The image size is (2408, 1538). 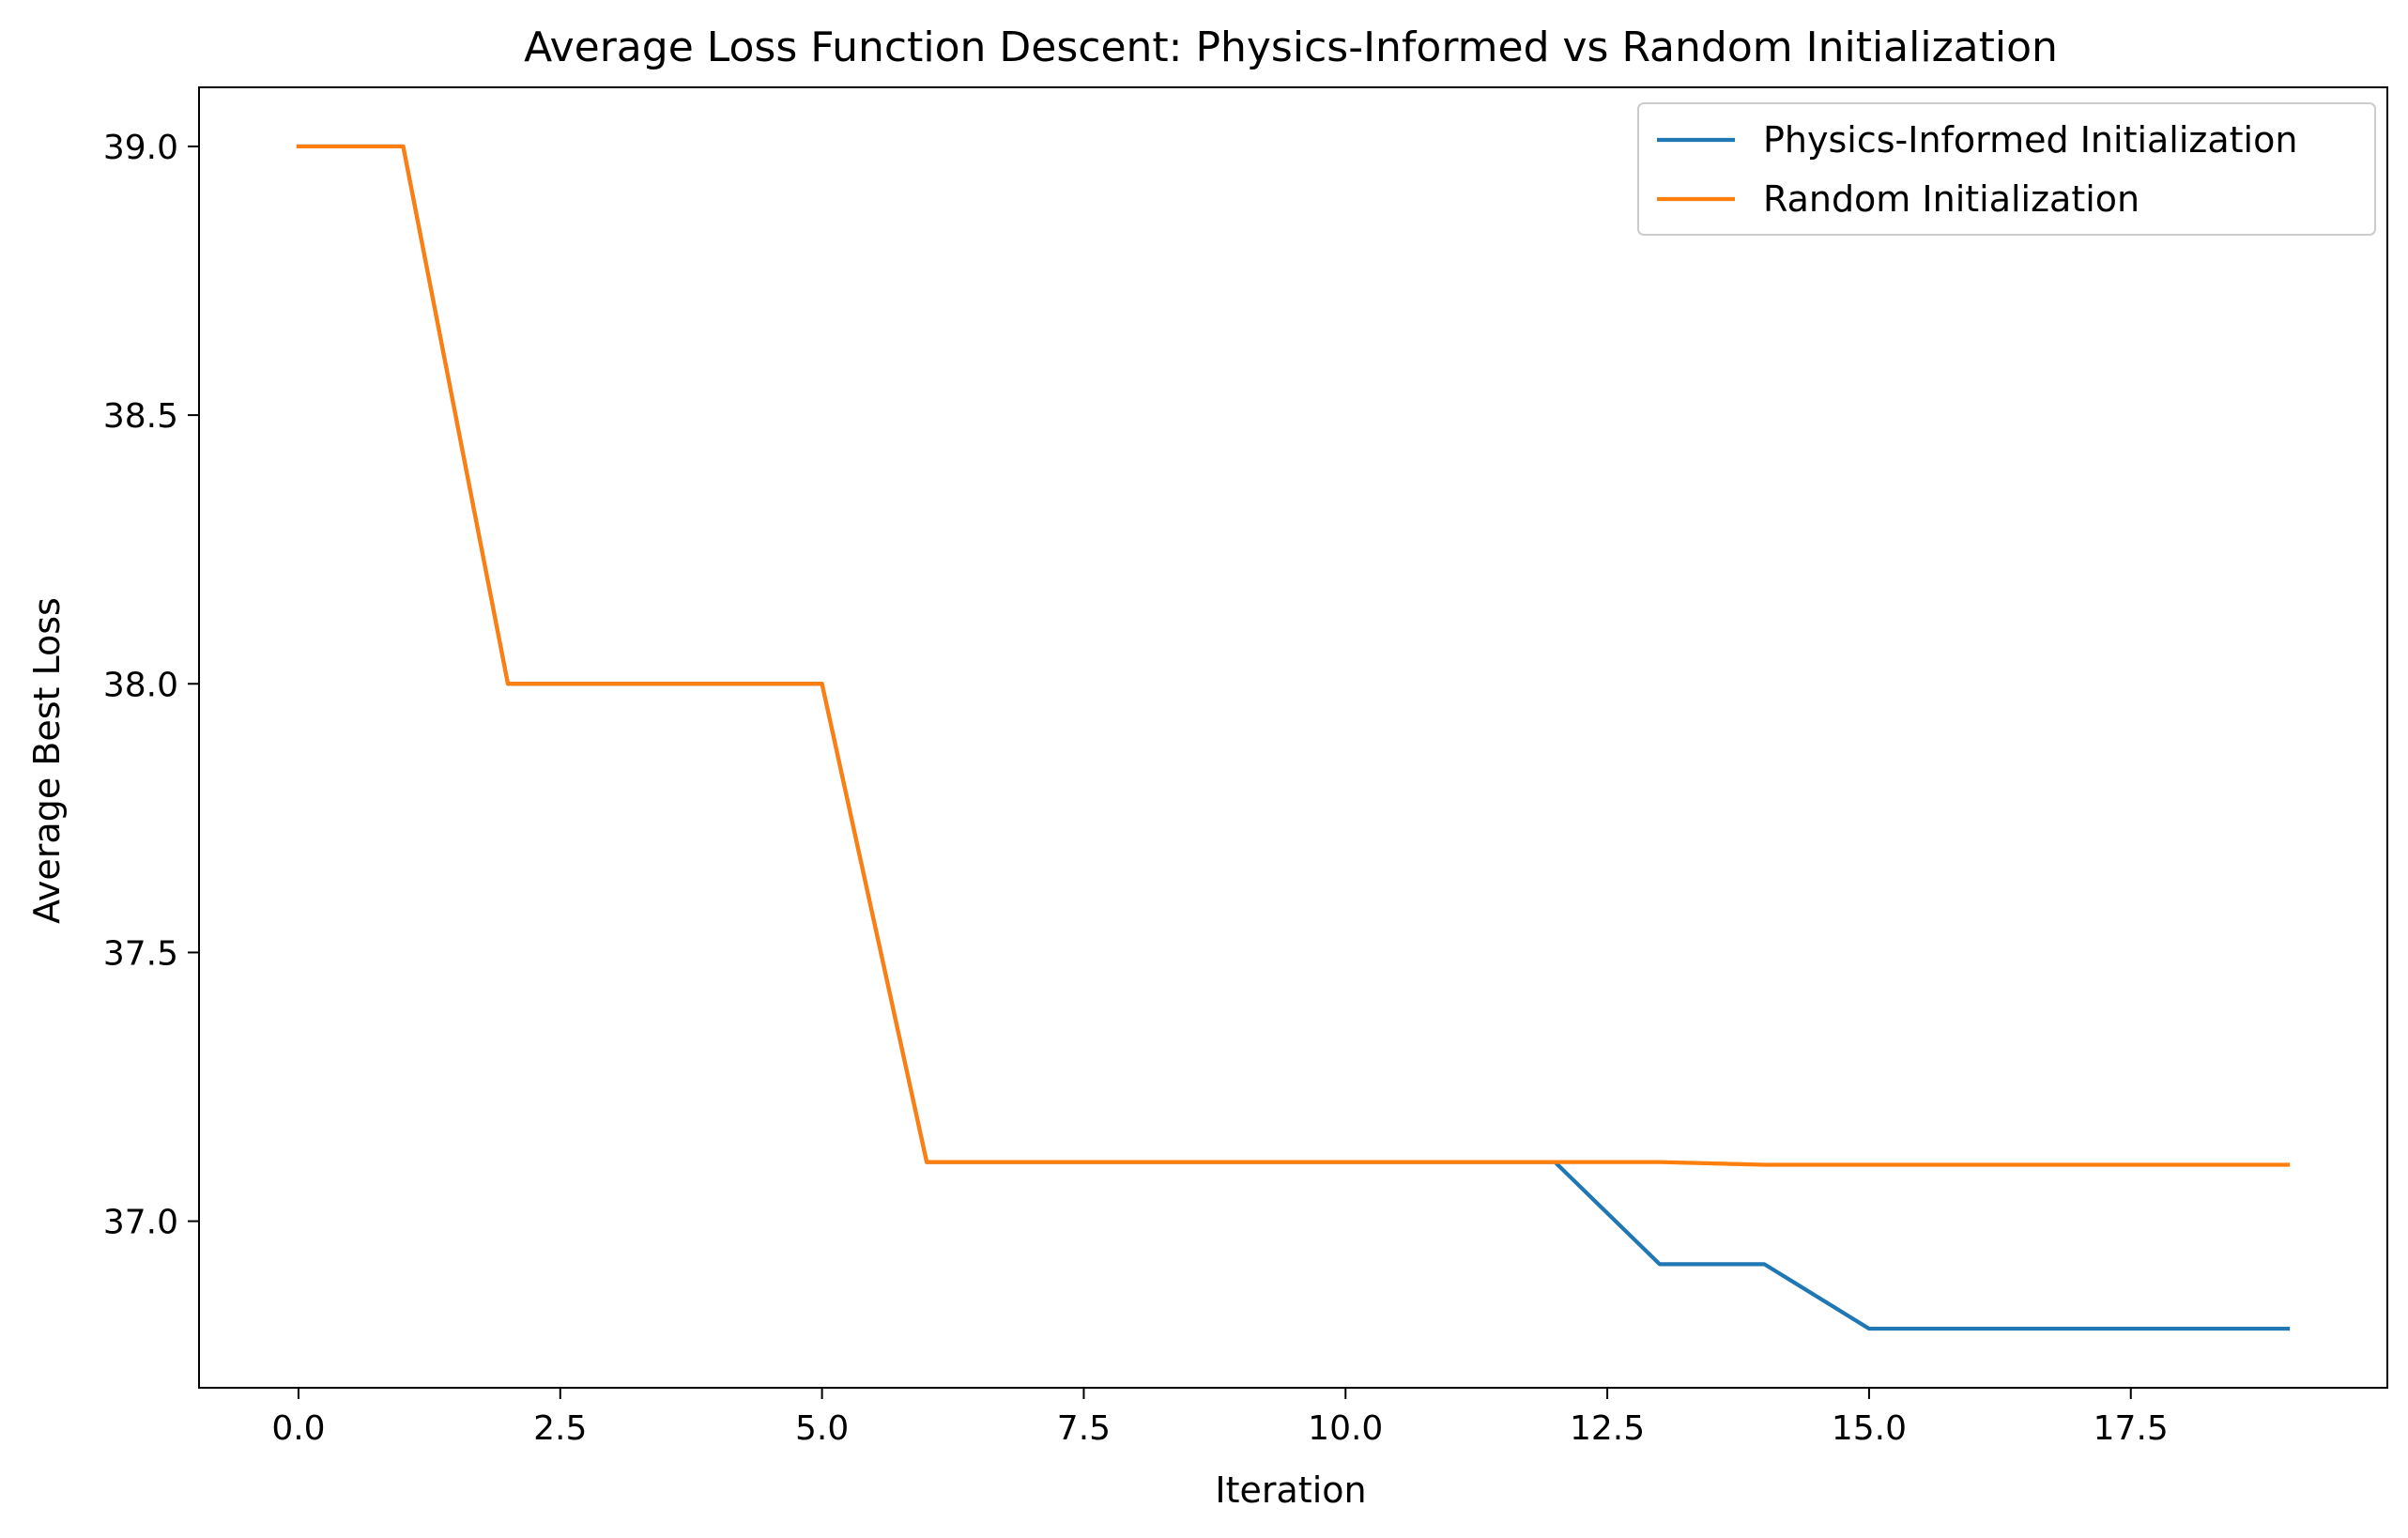 What do you see at coordinates (1951, 199) in the screenshot?
I see `legend-label-1: Random Initialization` at bounding box center [1951, 199].